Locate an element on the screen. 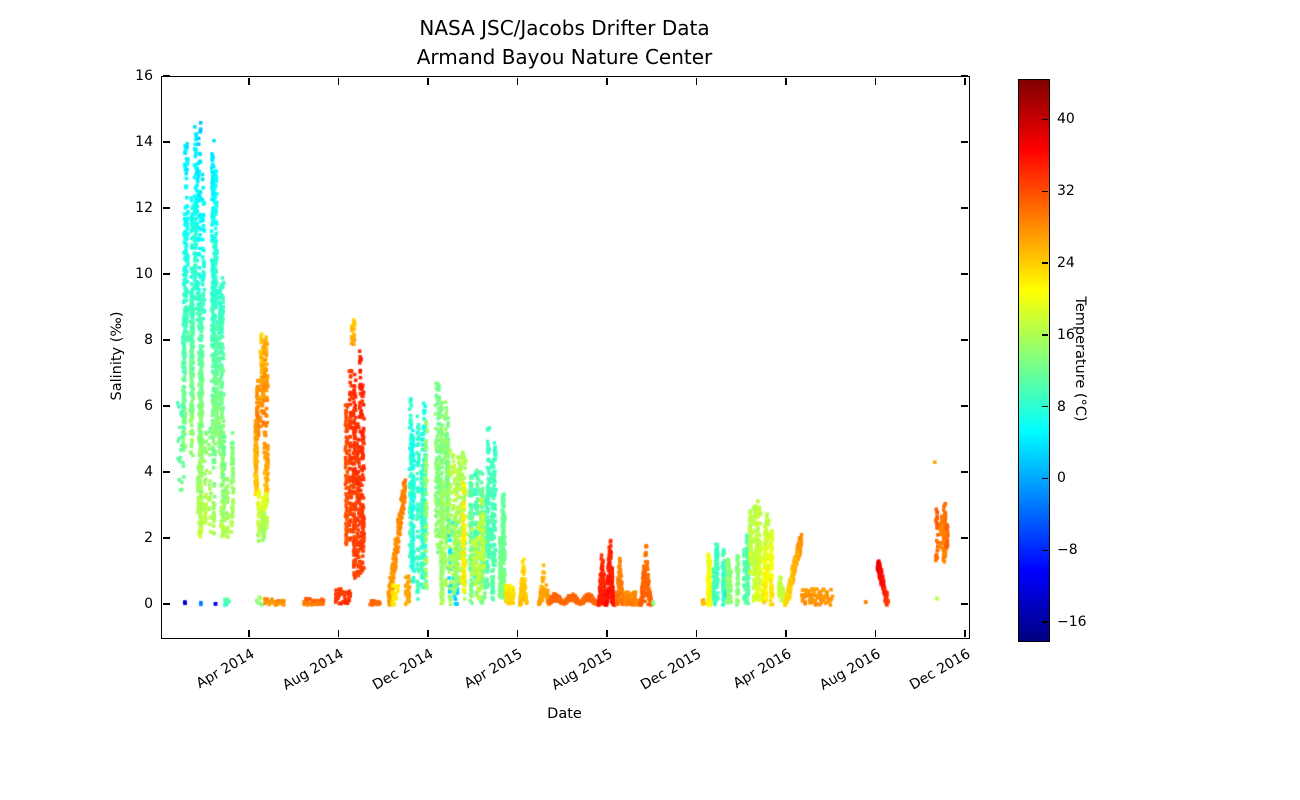  colorbar-label: Temperature (°C) is located at coordinates (1080, 359).